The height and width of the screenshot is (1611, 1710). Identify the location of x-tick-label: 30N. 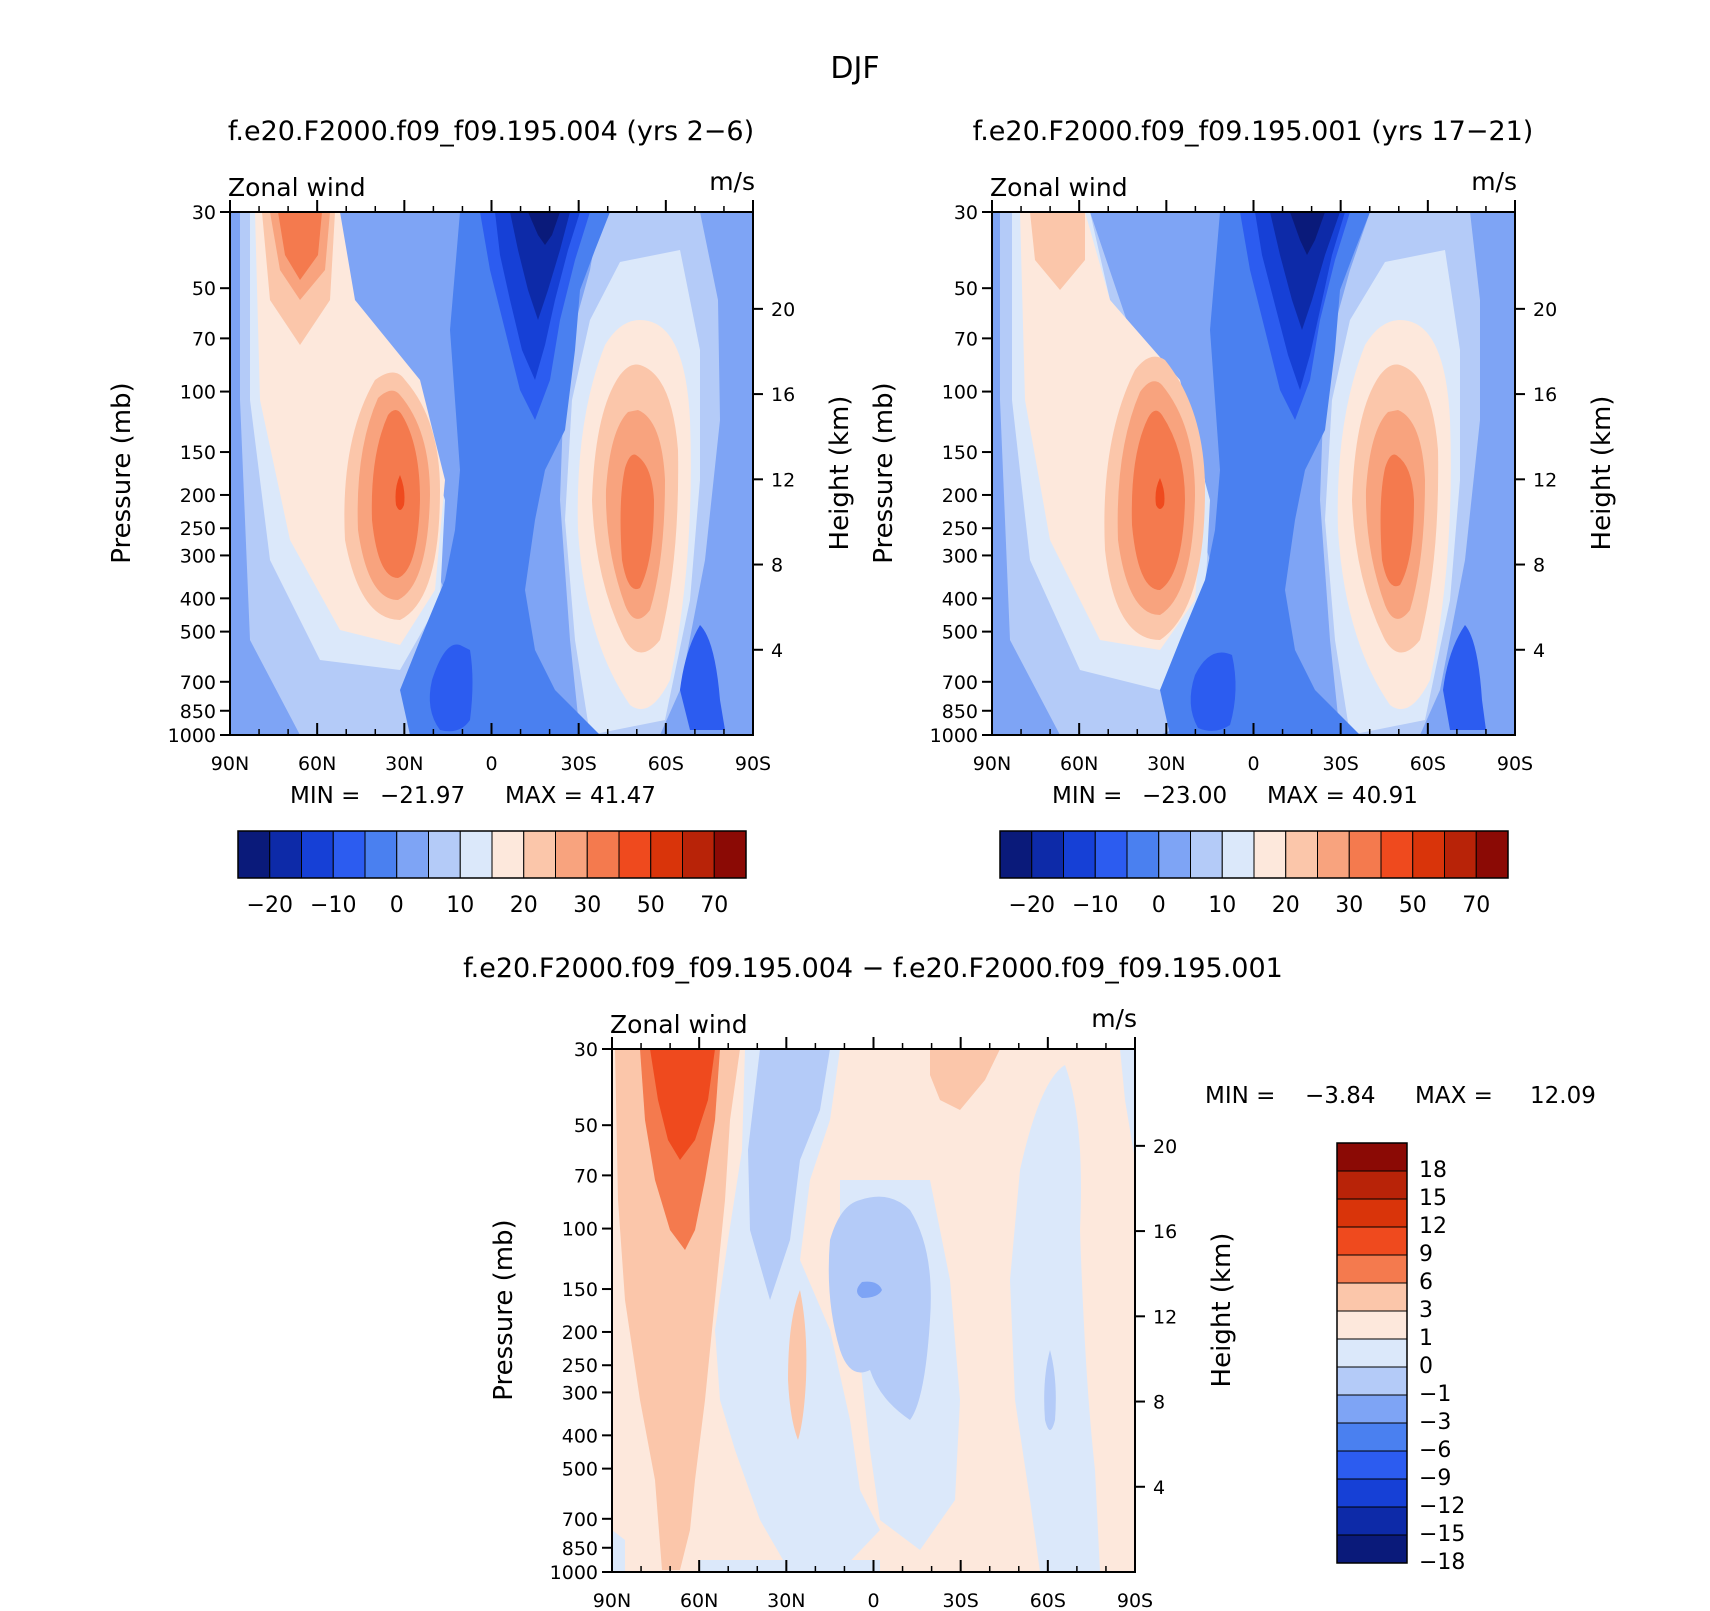
(404, 764).